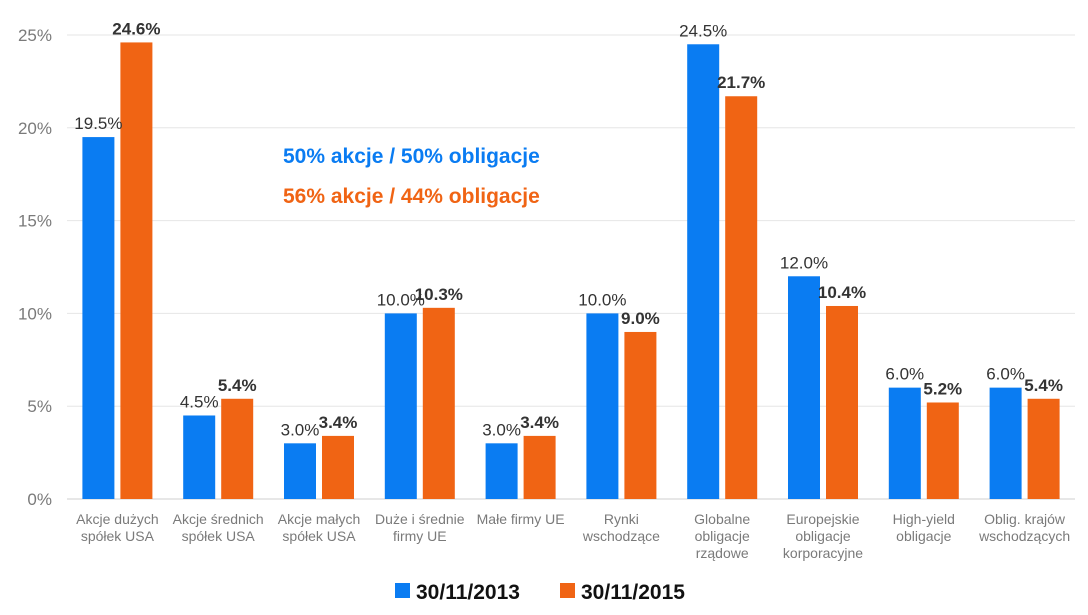  What do you see at coordinates (633, 592) in the screenshot?
I see `legend-label-2015: 30/11/2015` at bounding box center [633, 592].